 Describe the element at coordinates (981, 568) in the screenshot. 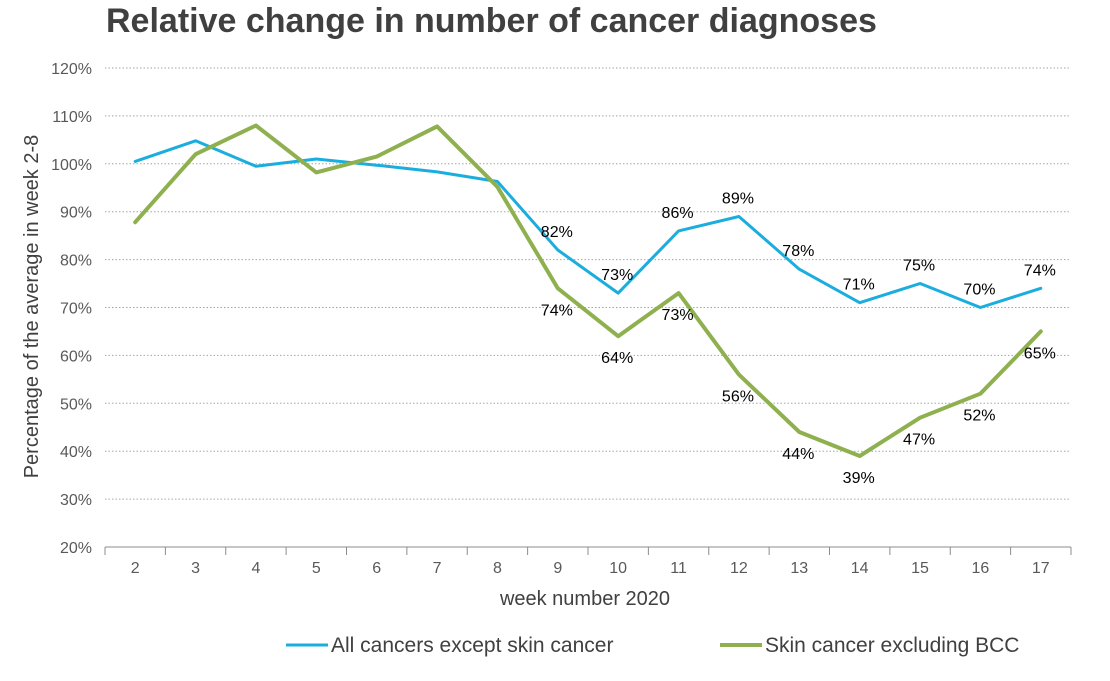

I see `x-tick-label: 16` at that location.